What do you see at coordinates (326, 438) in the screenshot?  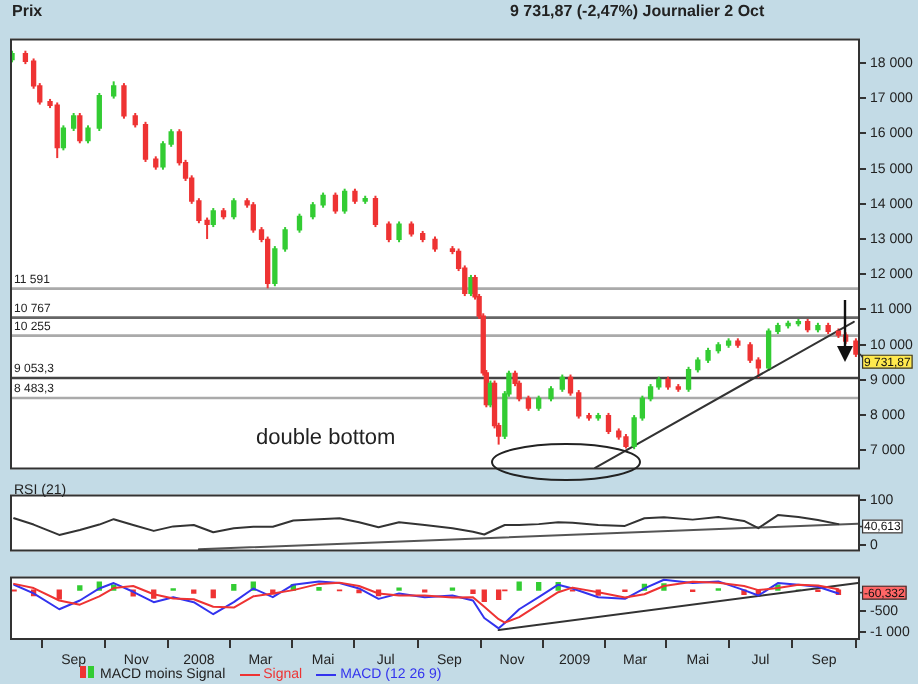 I see `annotation: double bottom` at bounding box center [326, 438].